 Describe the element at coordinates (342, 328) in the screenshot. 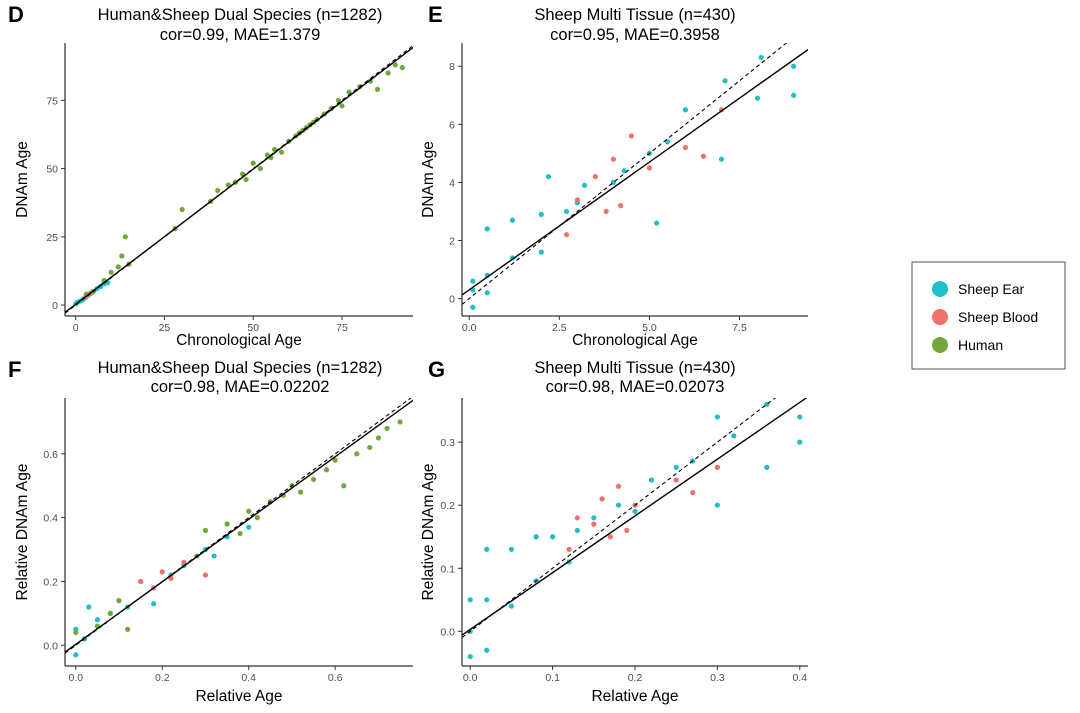

I see `x-tick-label: 75` at that location.